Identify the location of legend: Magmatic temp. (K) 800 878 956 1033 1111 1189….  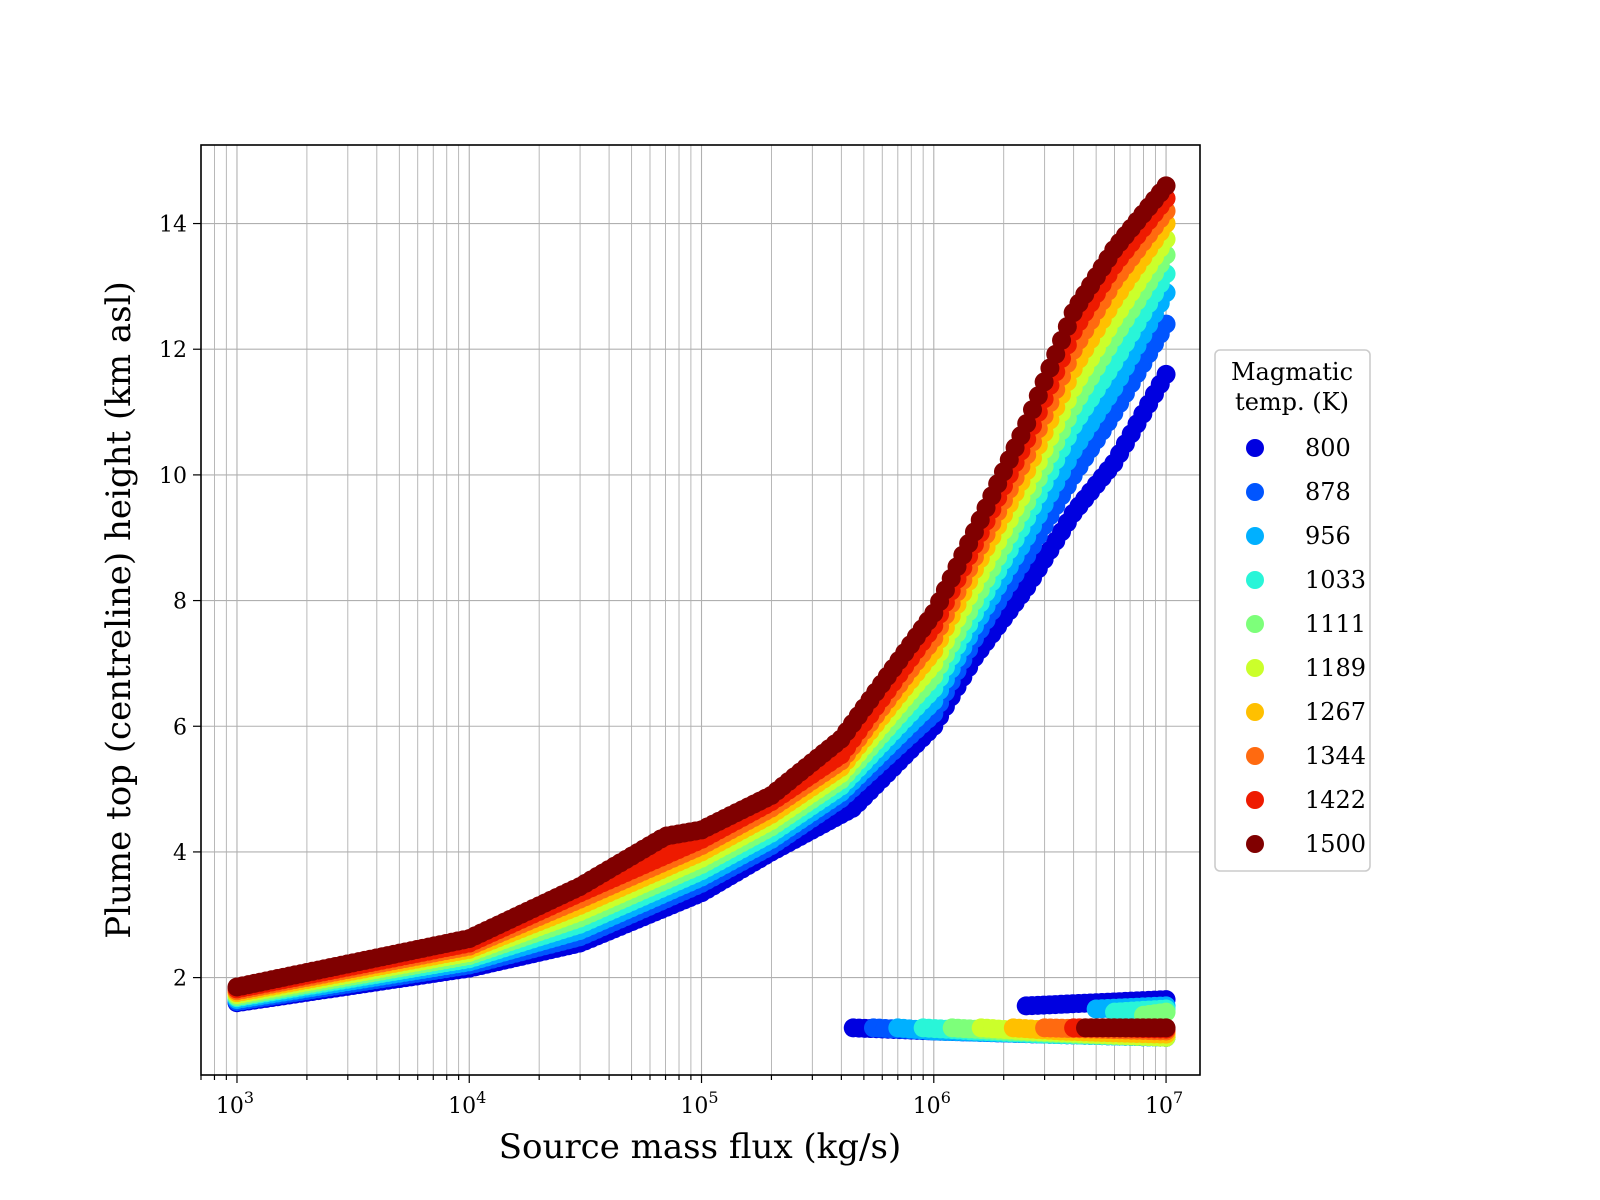
(1292, 610).